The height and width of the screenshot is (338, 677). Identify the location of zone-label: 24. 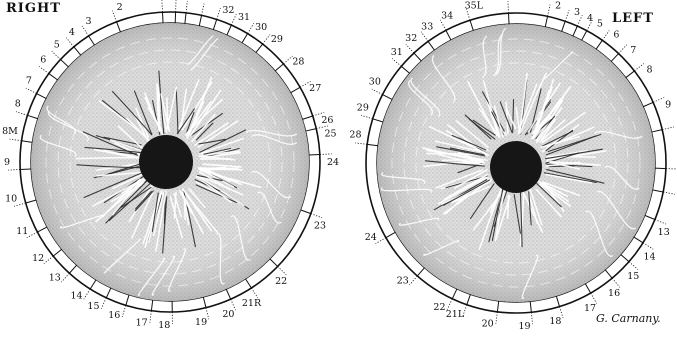
(371, 237).